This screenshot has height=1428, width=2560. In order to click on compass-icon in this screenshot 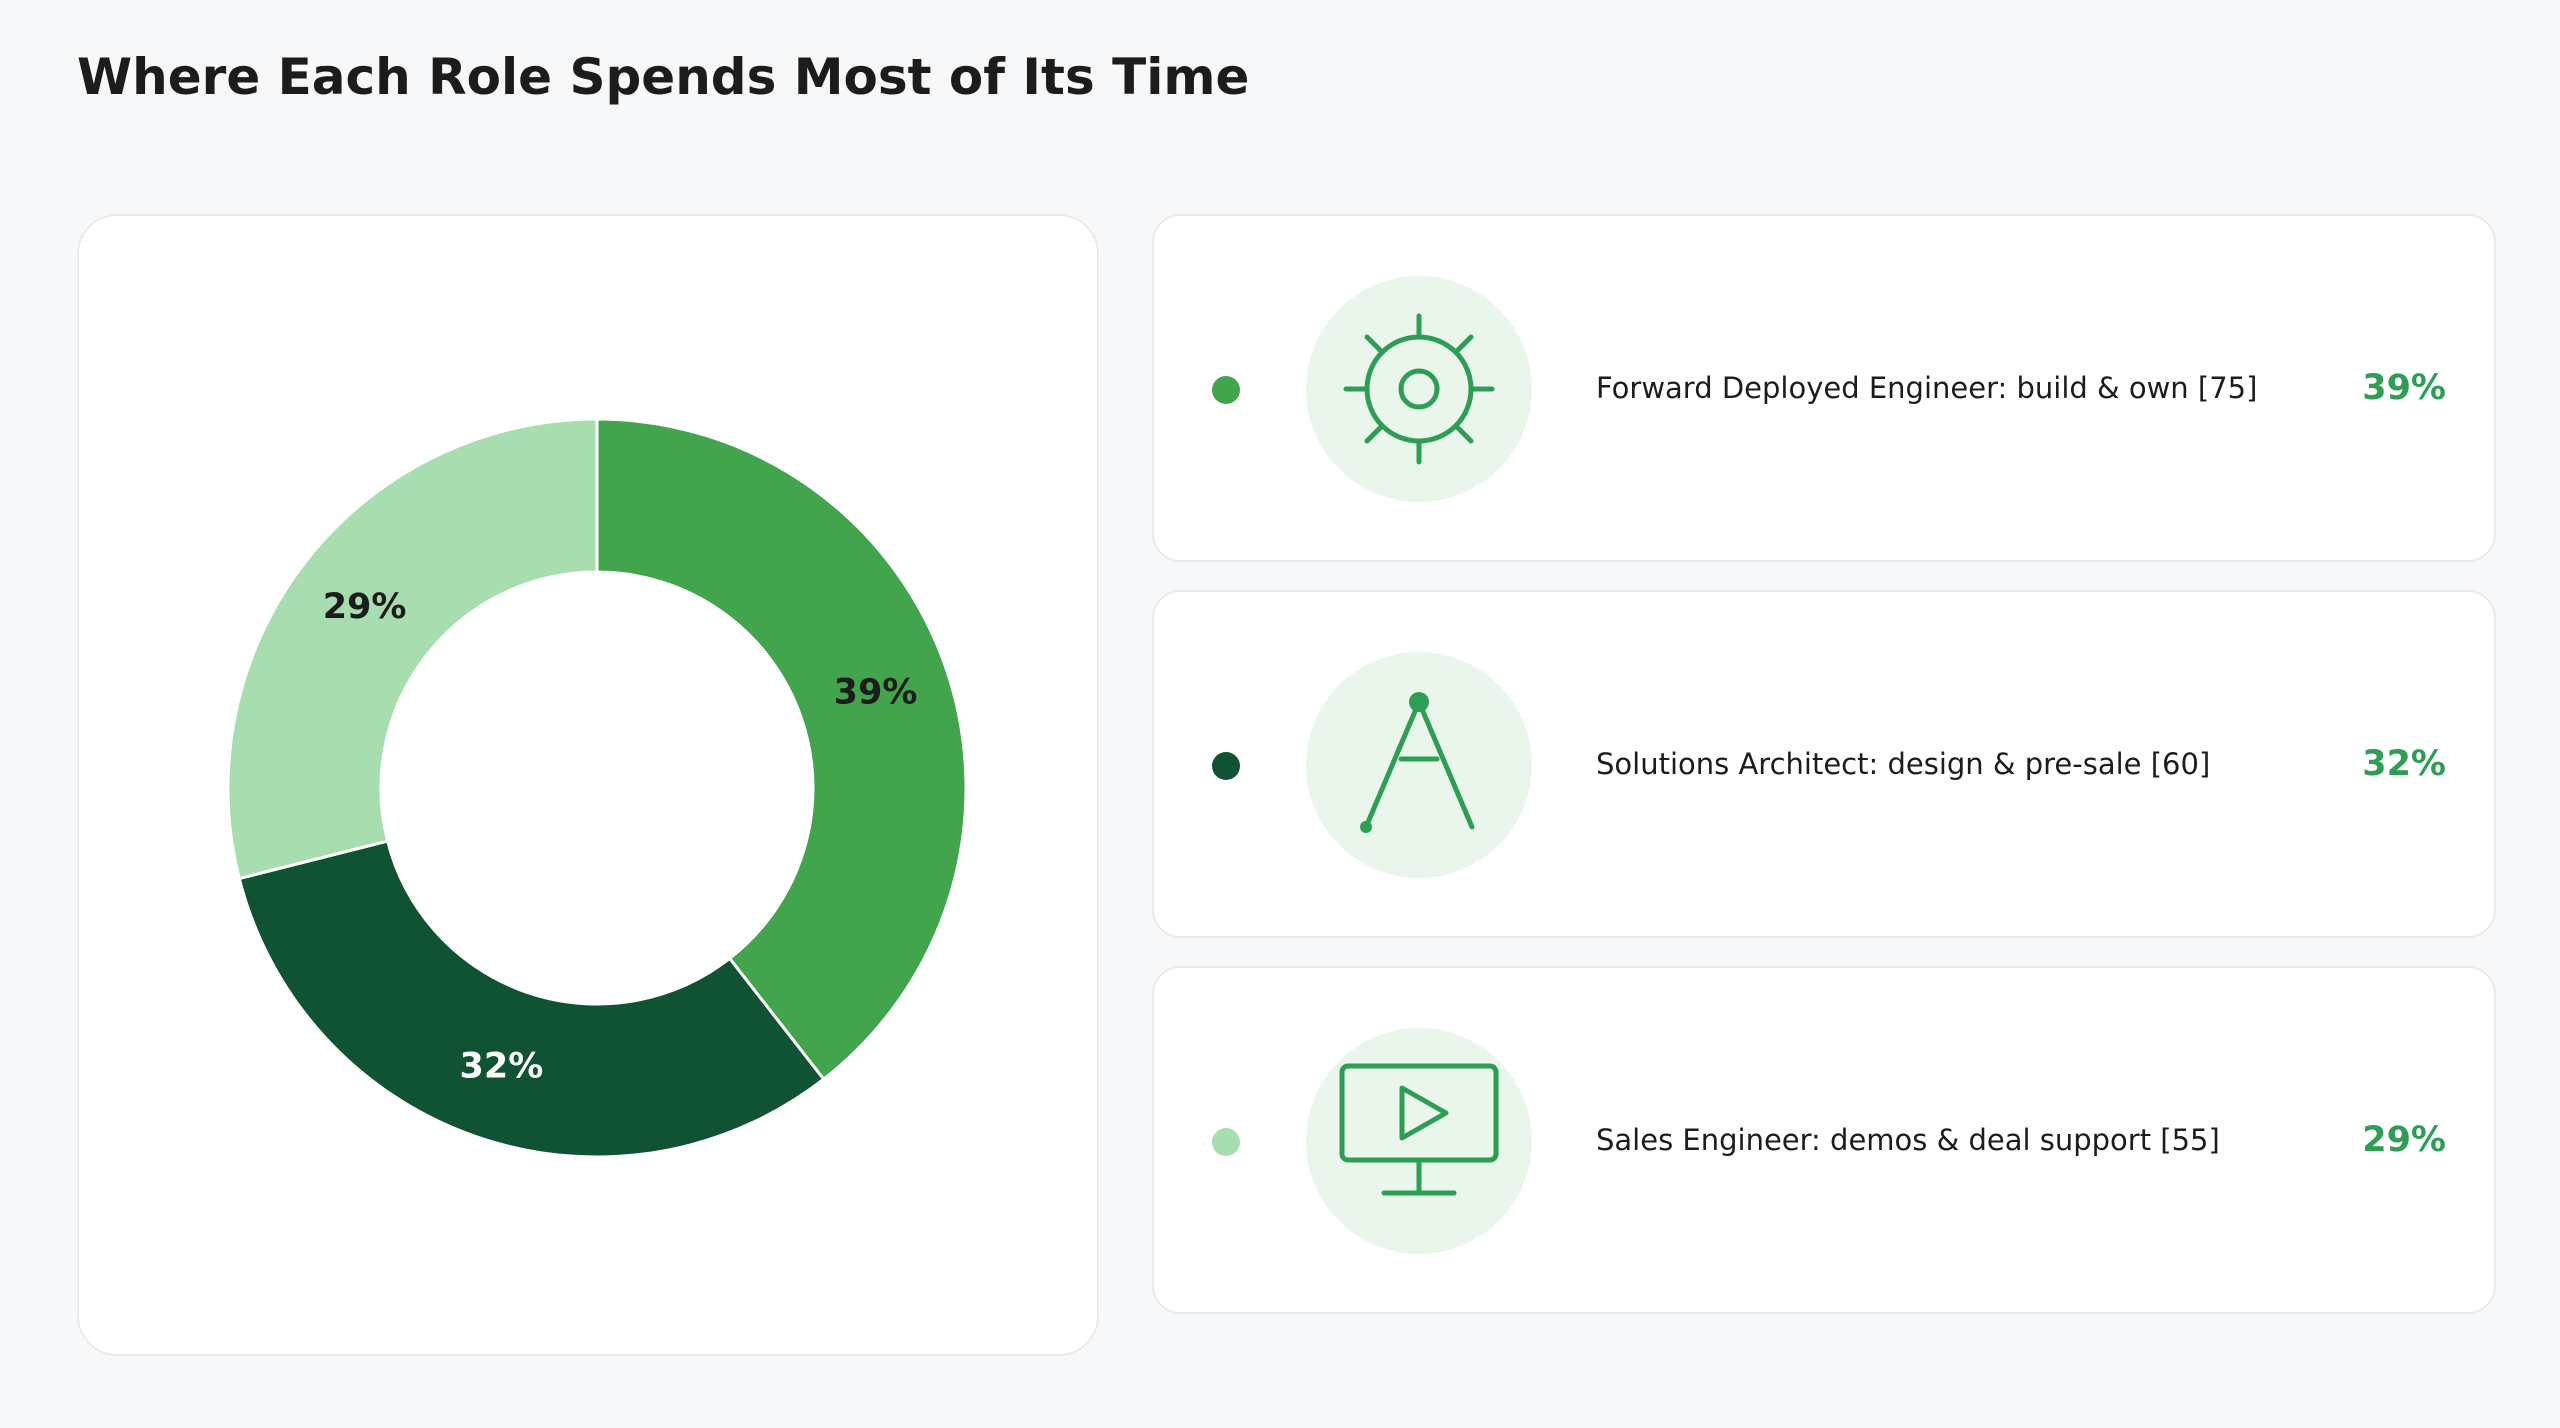, I will do `click(1419, 765)`.